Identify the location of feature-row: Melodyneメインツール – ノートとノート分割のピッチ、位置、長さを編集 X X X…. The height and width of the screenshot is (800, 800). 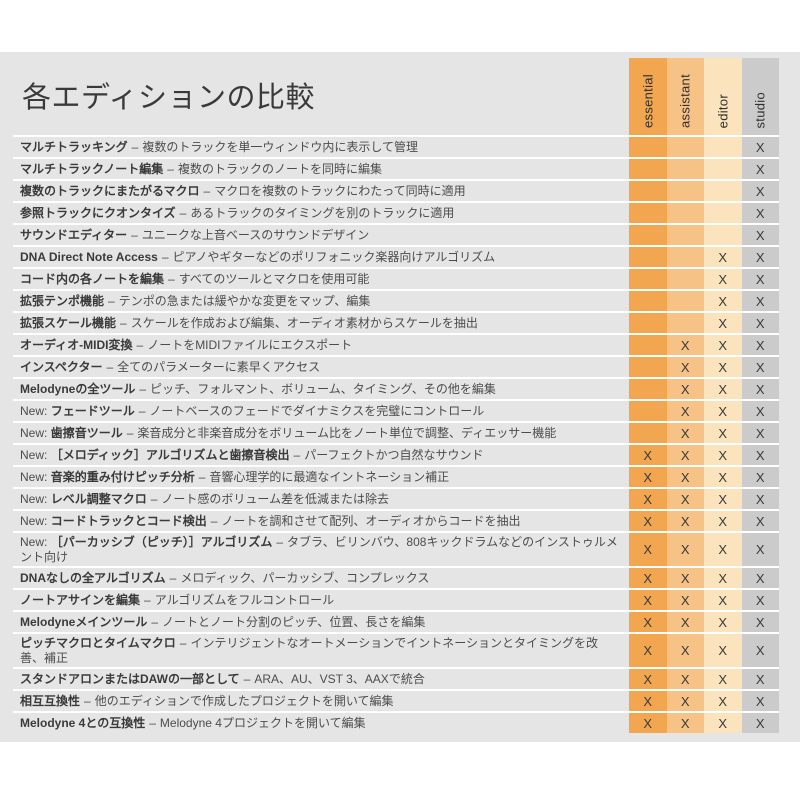
(396, 621).